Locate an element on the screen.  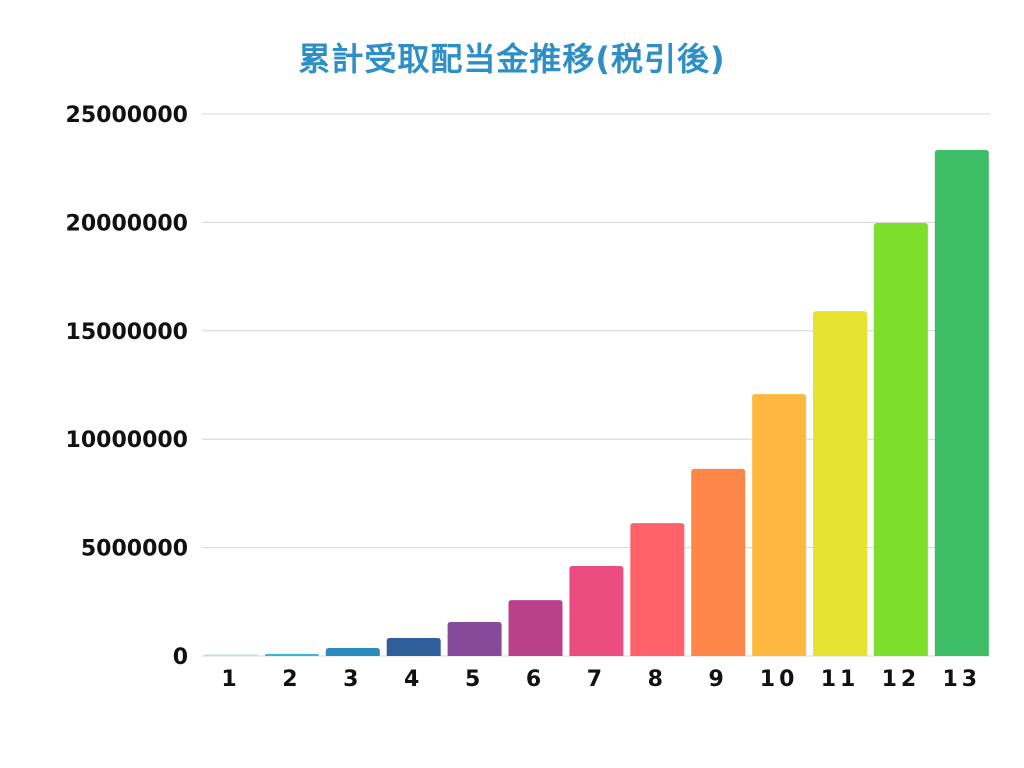
y-tick-label: 5000000 is located at coordinates (134, 549).